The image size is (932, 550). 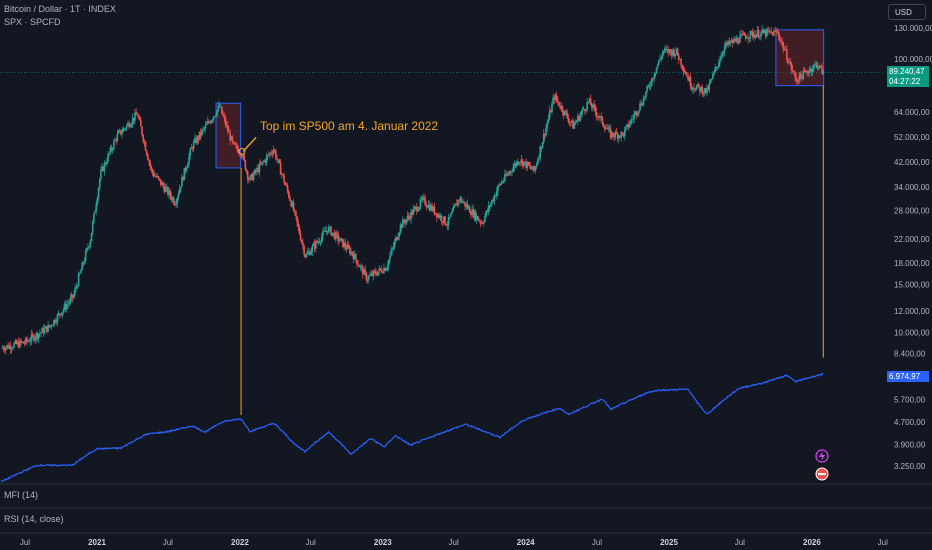 What do you see at coordinates (383, 542) in the screenshot?
I see `x-tick-label: 2023` at bounding box center [383, 542].